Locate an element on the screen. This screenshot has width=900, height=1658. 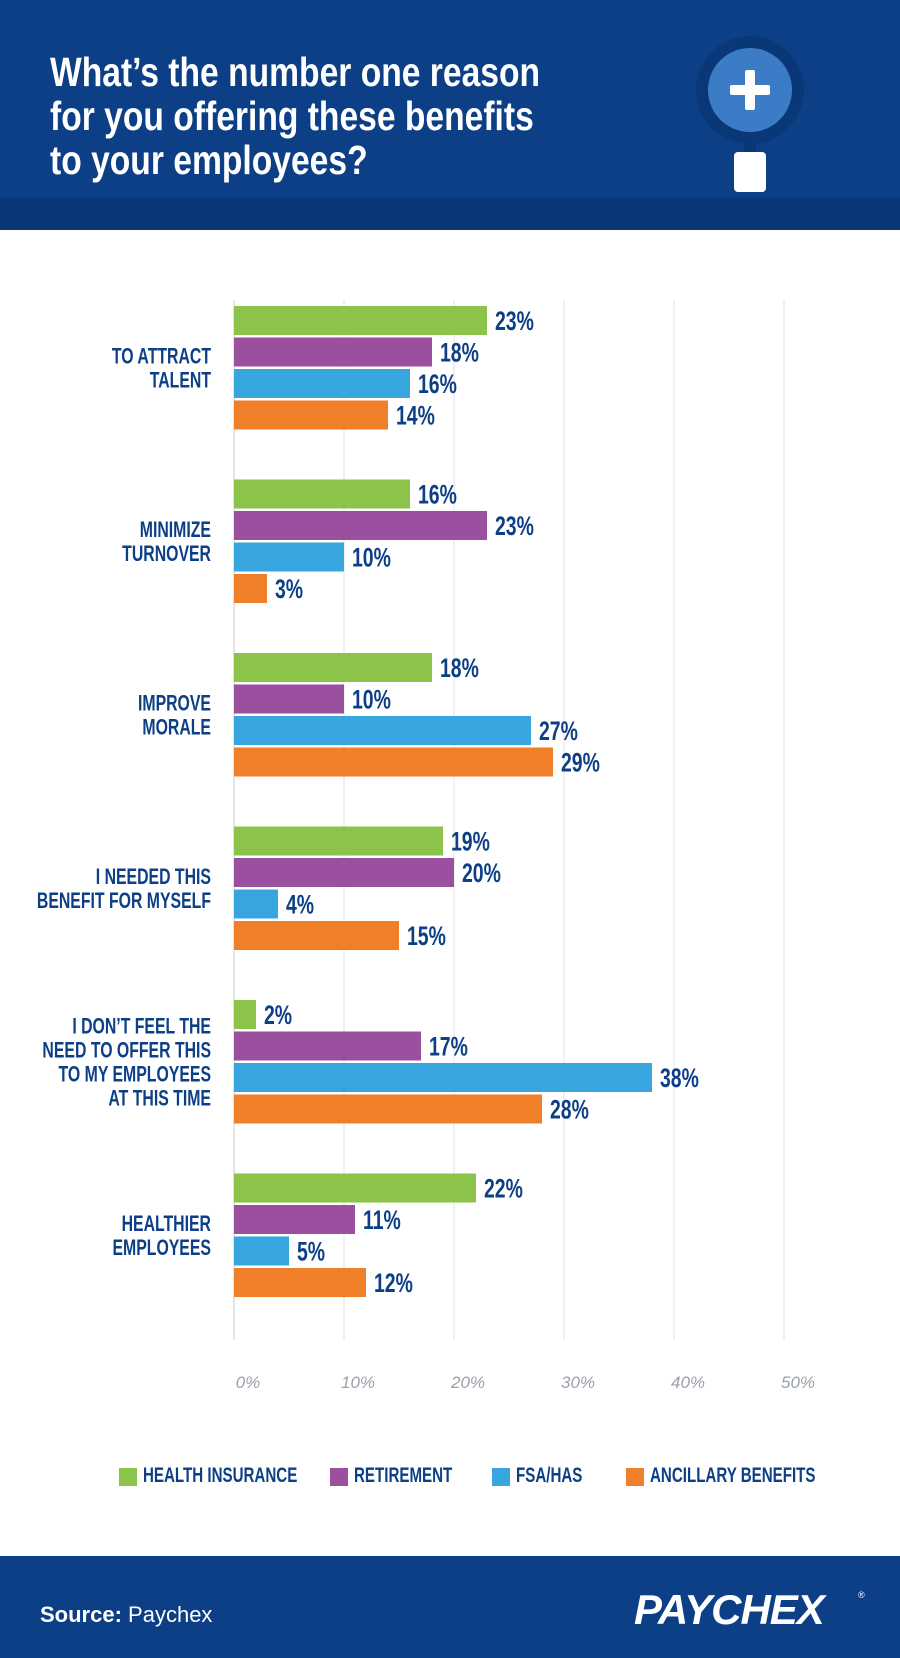
category-label: TO ATTRACT is located at coordinates (161, 357).